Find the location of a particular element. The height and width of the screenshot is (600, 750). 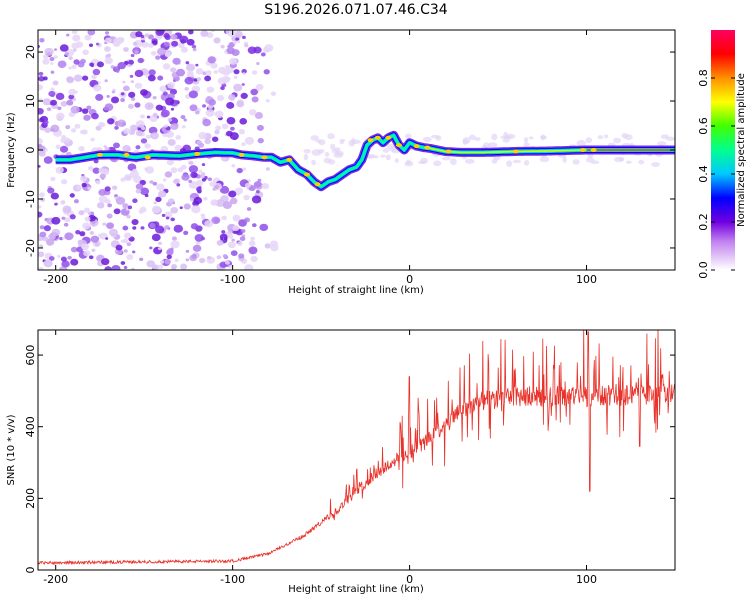

y-tick-label: 0 is located at coordinates (30, 570).